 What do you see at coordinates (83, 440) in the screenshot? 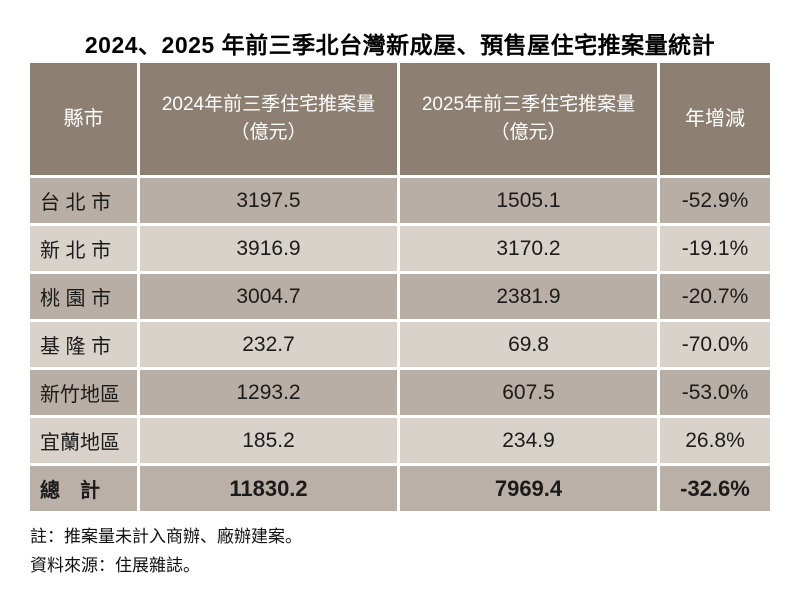
I see `row-yilan-city: 宜蘭地區` at bounding box center [83, 440].